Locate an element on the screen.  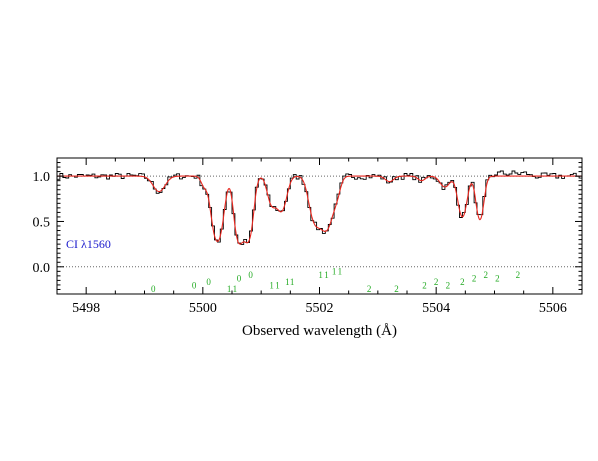
x-tick-label: 5504 is located at coordinates (436, 308).